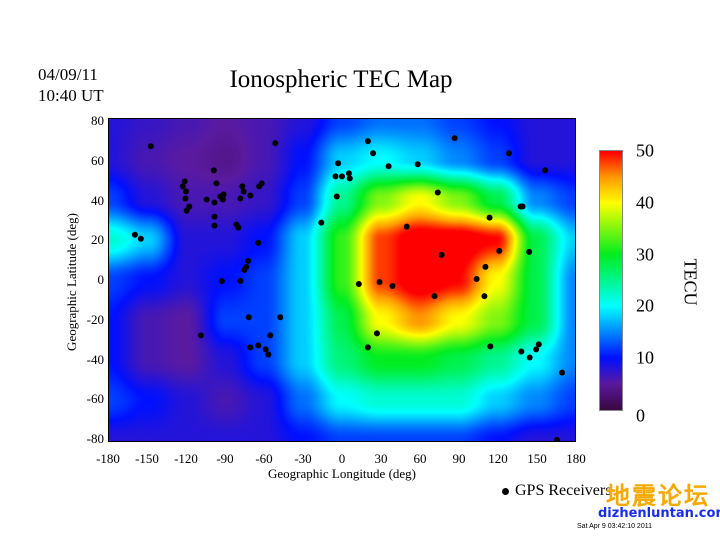  Describe the element at coordinates (186, 458) in the screenshot. I see `x-tick-label: -120` at that location.